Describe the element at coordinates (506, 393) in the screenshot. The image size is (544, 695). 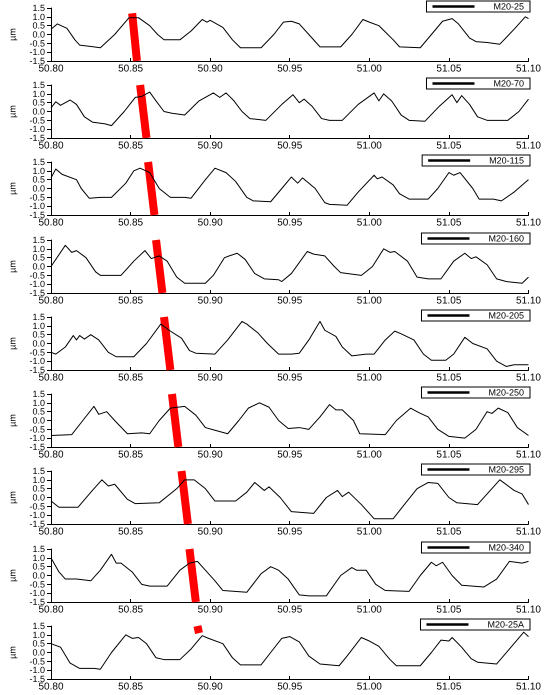
I see `legend-label: M20-250` at that location.